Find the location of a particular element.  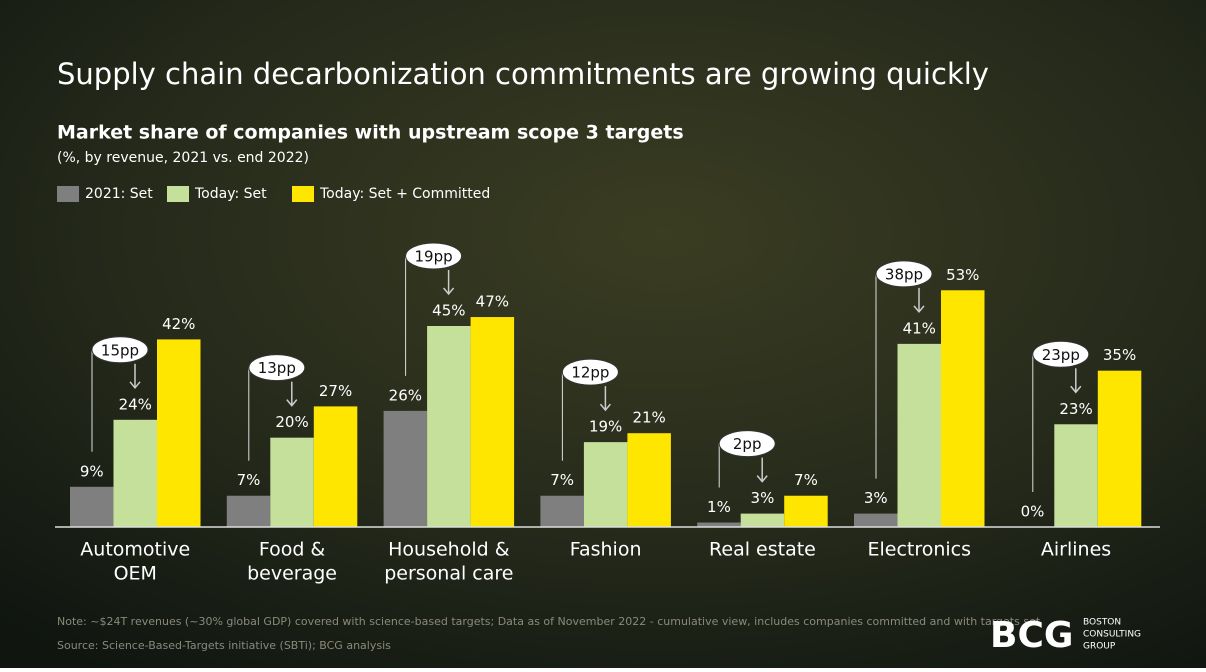

value-label: 0% is located at coordinates (1033, 512).